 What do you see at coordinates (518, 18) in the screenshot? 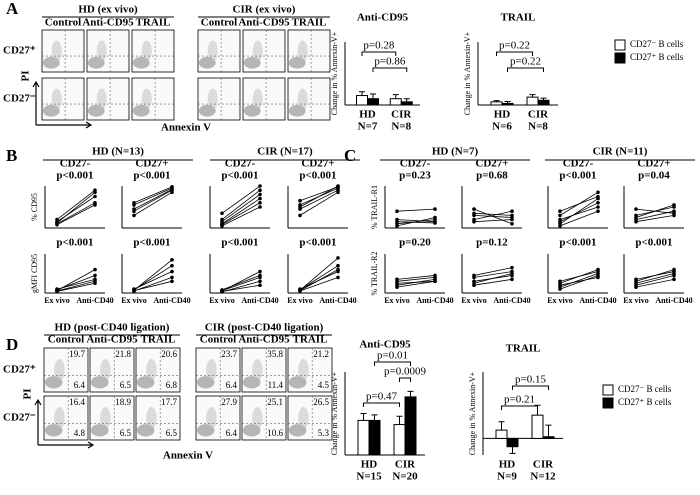
I see `chart-title: TRAIL` at bounding box center [518, 18].